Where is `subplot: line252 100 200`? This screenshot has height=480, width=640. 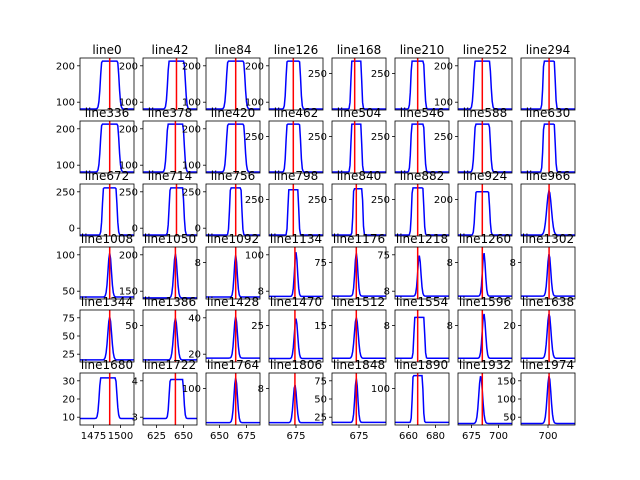 subplot: line252 100 200 is located at coordinates (473, 77).